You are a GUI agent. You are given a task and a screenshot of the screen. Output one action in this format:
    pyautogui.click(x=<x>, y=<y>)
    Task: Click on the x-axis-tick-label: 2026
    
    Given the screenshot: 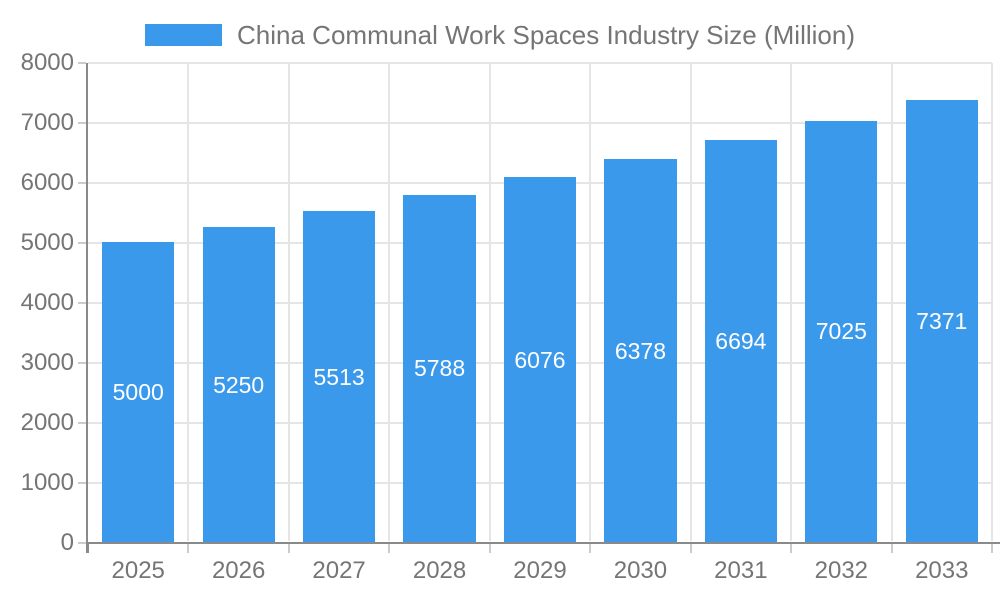 What is the action you would take?
    pyautogui.click(x=238, y=570)
    